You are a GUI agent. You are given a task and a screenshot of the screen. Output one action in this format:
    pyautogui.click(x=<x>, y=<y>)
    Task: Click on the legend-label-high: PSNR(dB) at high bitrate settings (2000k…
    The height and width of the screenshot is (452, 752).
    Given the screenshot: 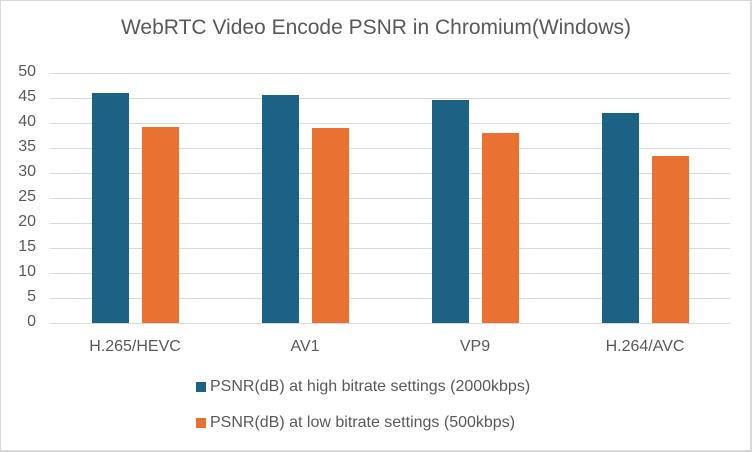 What is the action you would take?
    pyautogui.click(x=370, y=386)
    